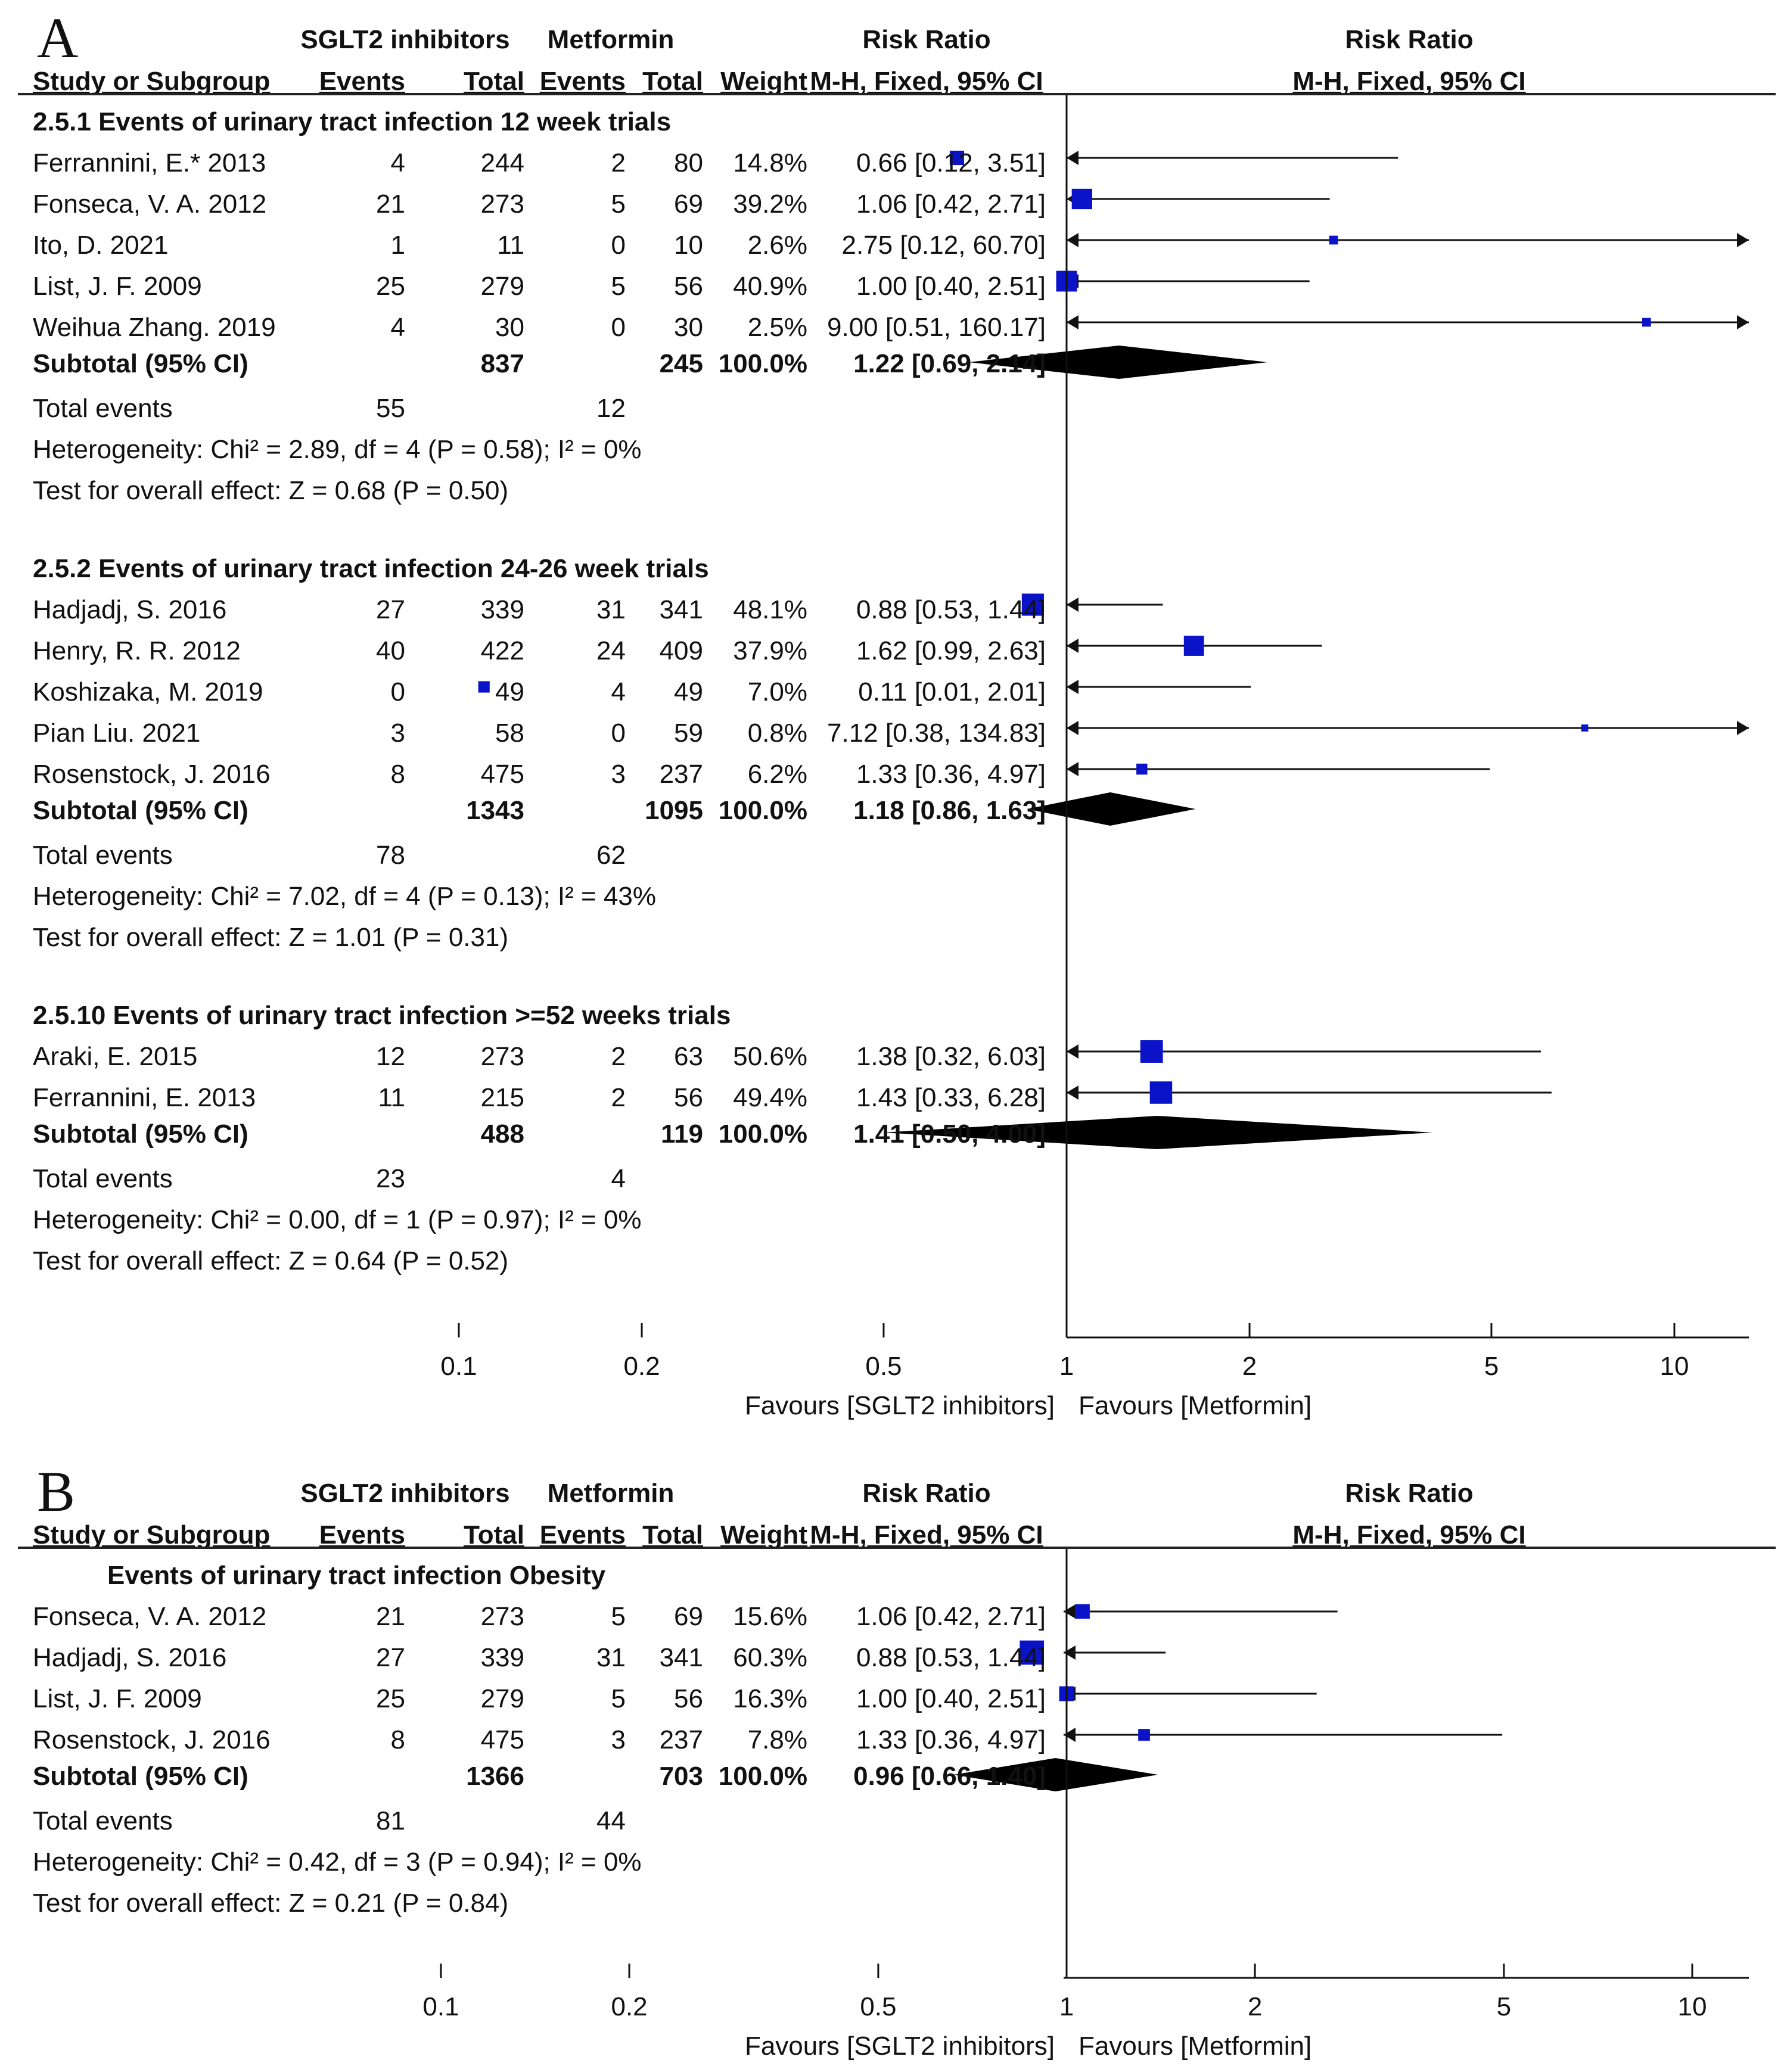  Describe the element at coordinates (502, 1134) in the screenshot. I see `subtotal-total1: 488` at that location.